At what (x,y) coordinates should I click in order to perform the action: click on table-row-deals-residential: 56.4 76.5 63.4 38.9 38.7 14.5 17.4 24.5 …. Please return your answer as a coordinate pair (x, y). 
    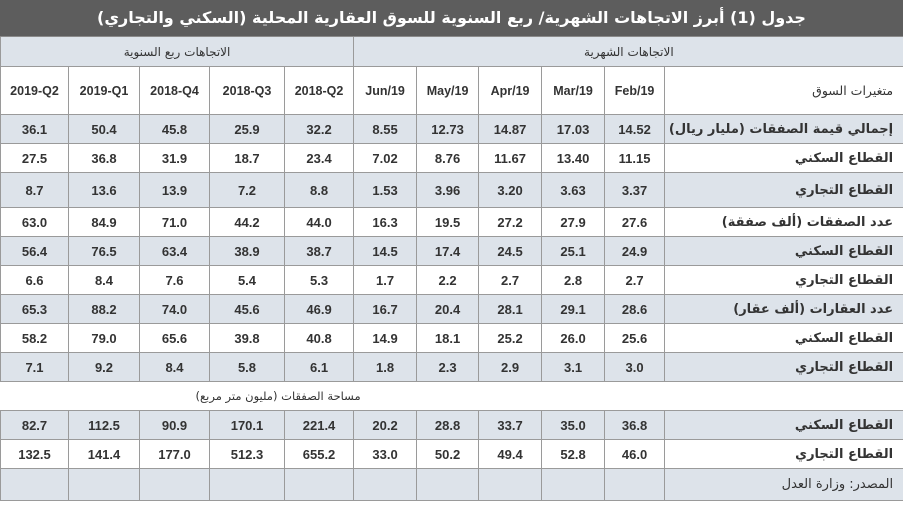
    Looking at the image, I should click on (451, 251).